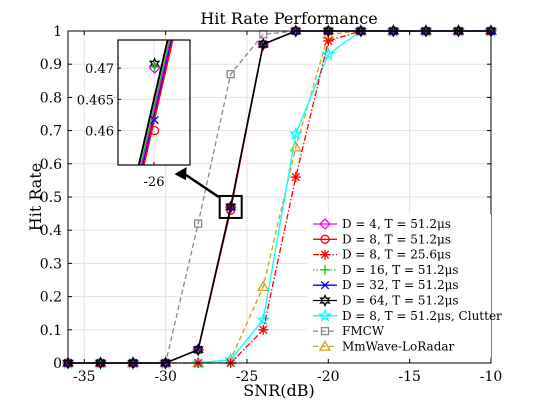 The width and height of the screenshot is (543, 407). Describe the element at coordinates (51, 331) in the screenshot. I see `y-tick-label: 0.1` at that location.